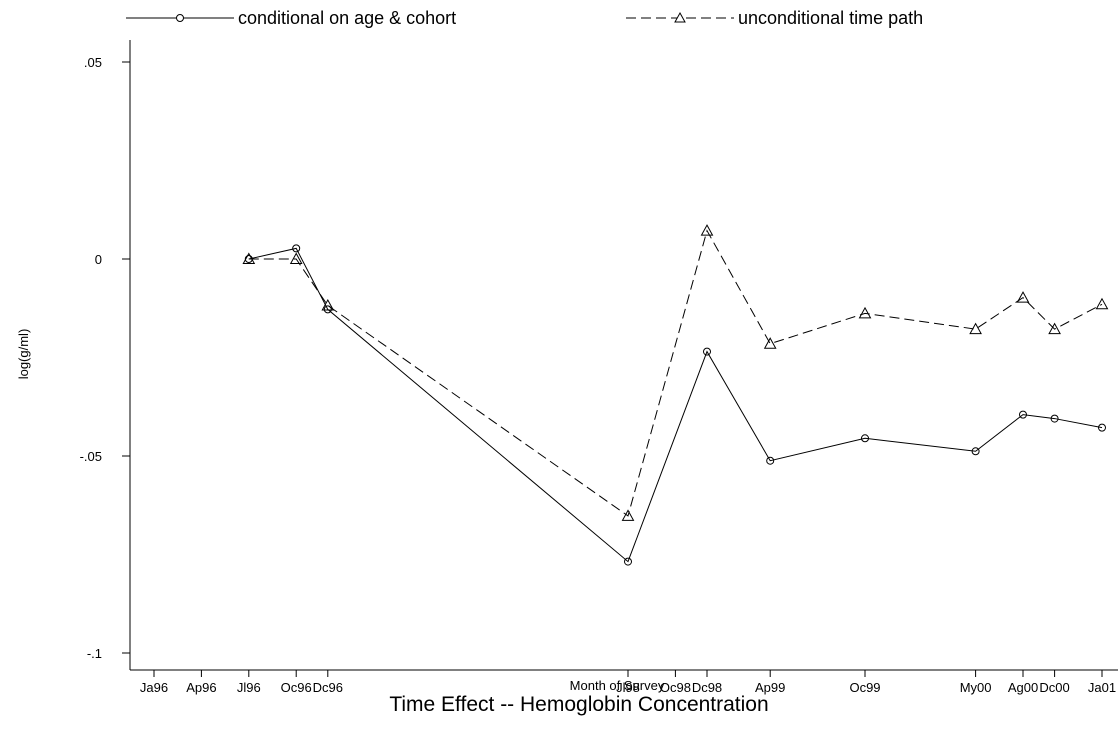  I want to click on x-tick-label: Ja96, so click(154, 687).